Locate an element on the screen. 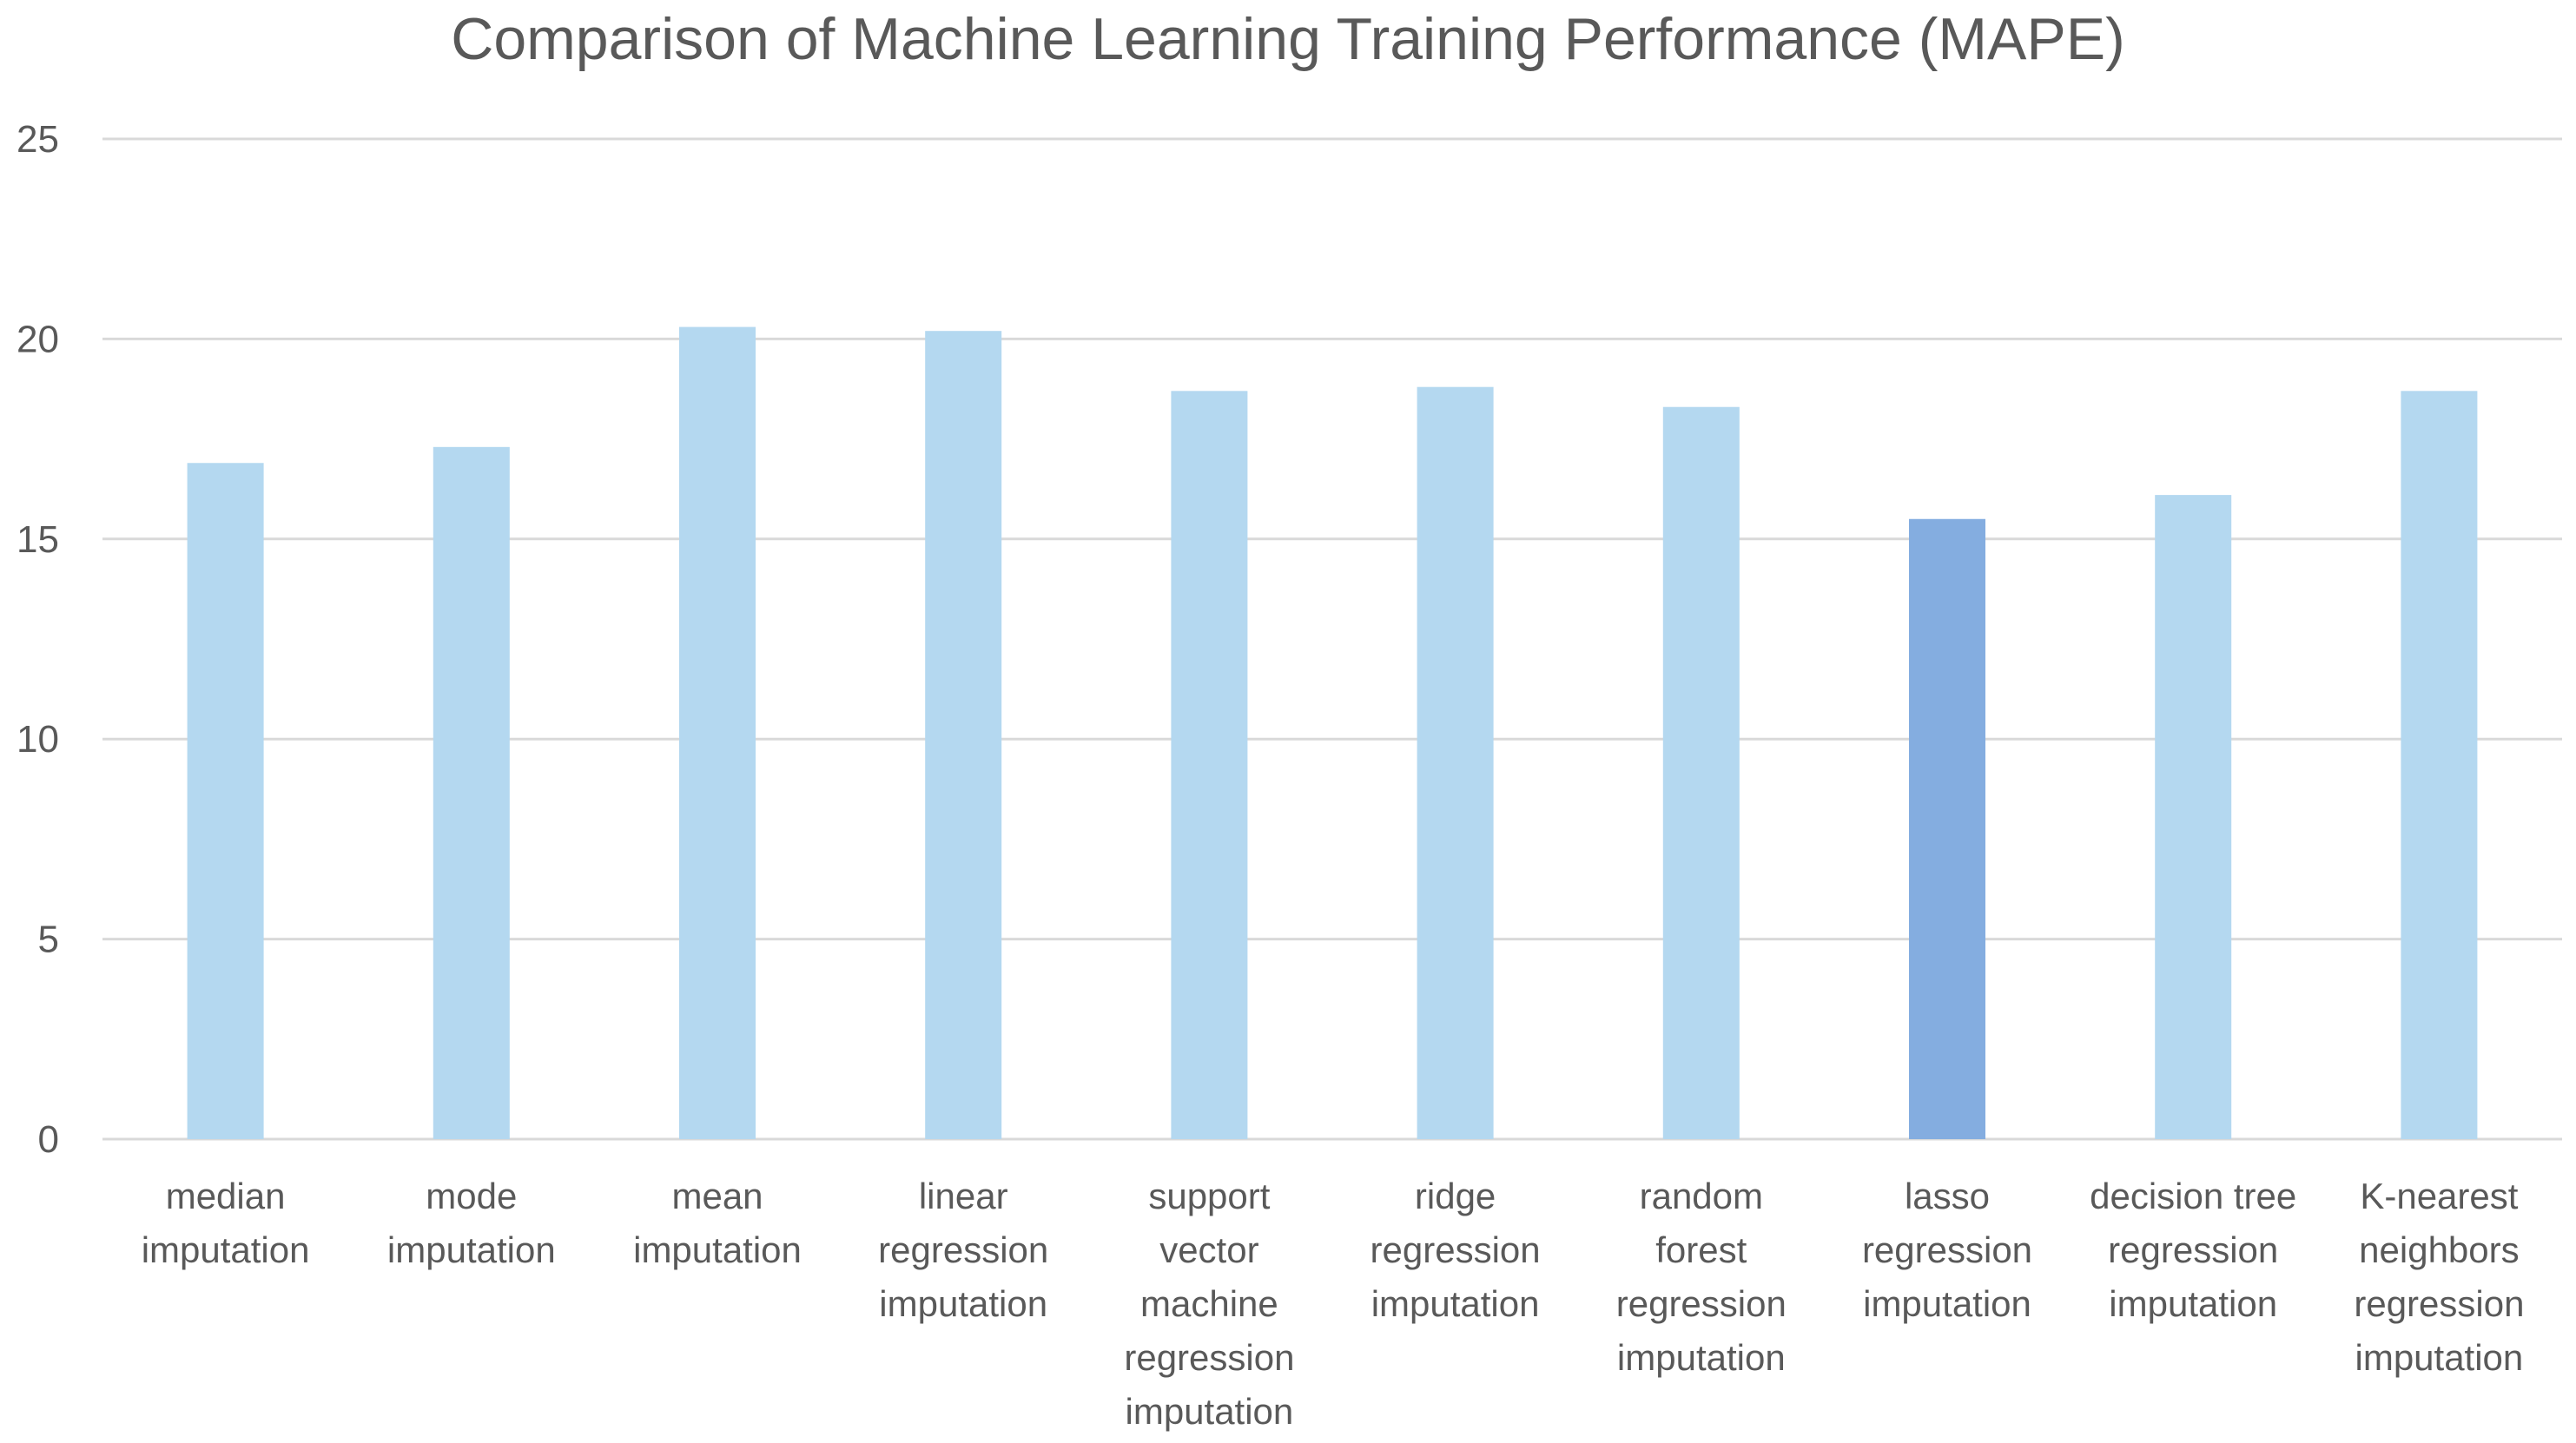  x-tick-label: linear regression imputation is located at coordinates (963, 1250).